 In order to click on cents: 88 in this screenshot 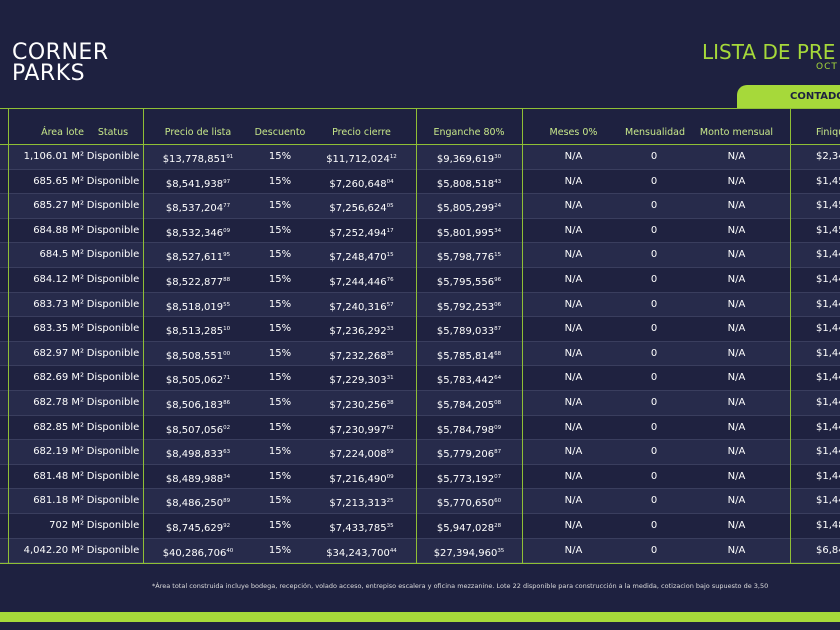, I will do `click(227, 280)`.